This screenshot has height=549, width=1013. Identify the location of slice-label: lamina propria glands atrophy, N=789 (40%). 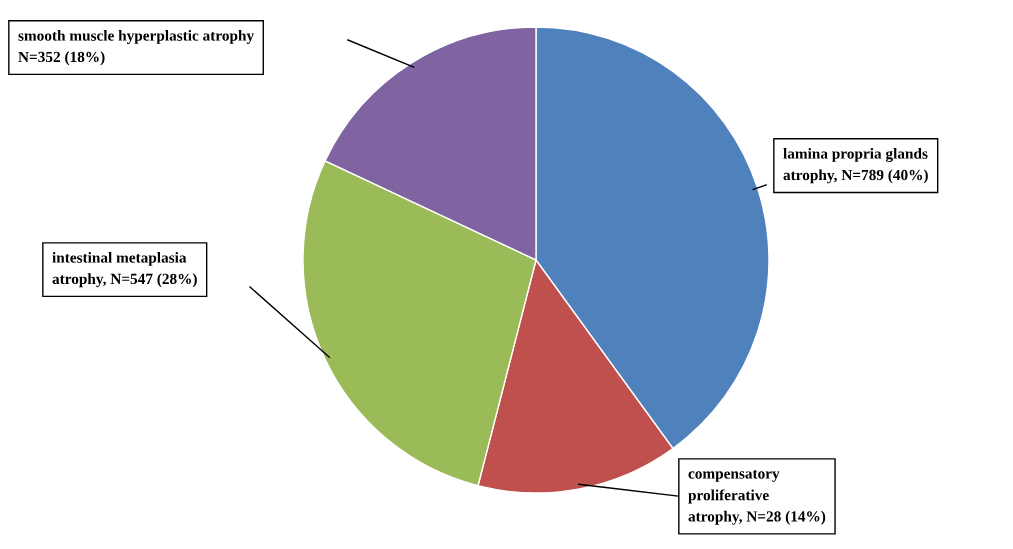
(855, 166).